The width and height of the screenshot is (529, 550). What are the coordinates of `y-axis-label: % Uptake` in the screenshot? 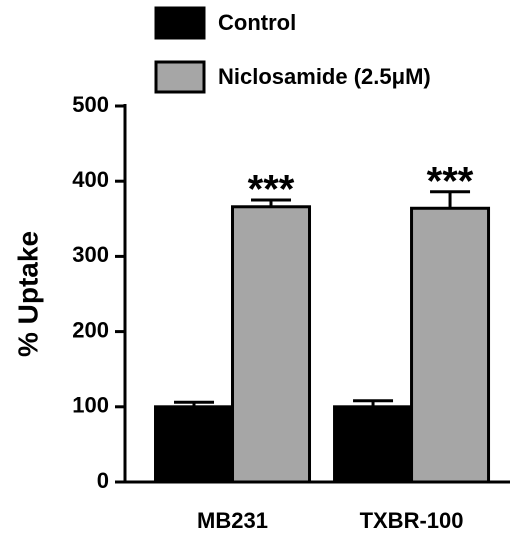 It's located at (27, 294).